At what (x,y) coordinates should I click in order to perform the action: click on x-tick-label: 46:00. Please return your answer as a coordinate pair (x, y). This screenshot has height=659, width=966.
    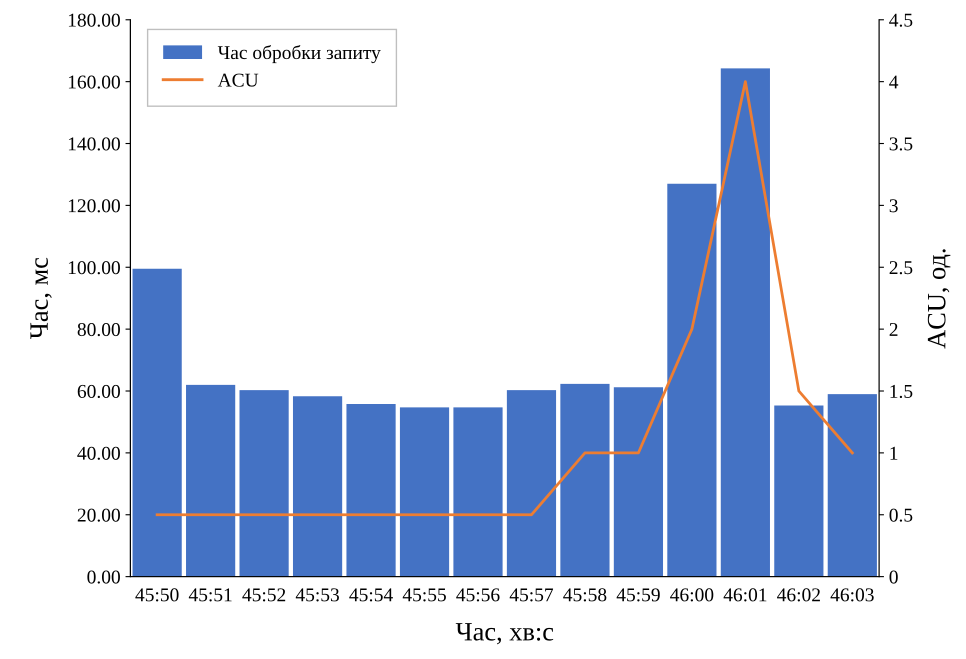
    Looking at the image, I should click on (692, 595).